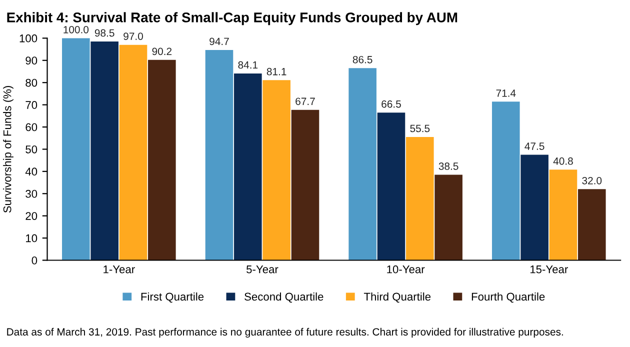  Describe the element at coordinates (133, 36) in the screenshot. I see `data-label: 97.0` at that location.